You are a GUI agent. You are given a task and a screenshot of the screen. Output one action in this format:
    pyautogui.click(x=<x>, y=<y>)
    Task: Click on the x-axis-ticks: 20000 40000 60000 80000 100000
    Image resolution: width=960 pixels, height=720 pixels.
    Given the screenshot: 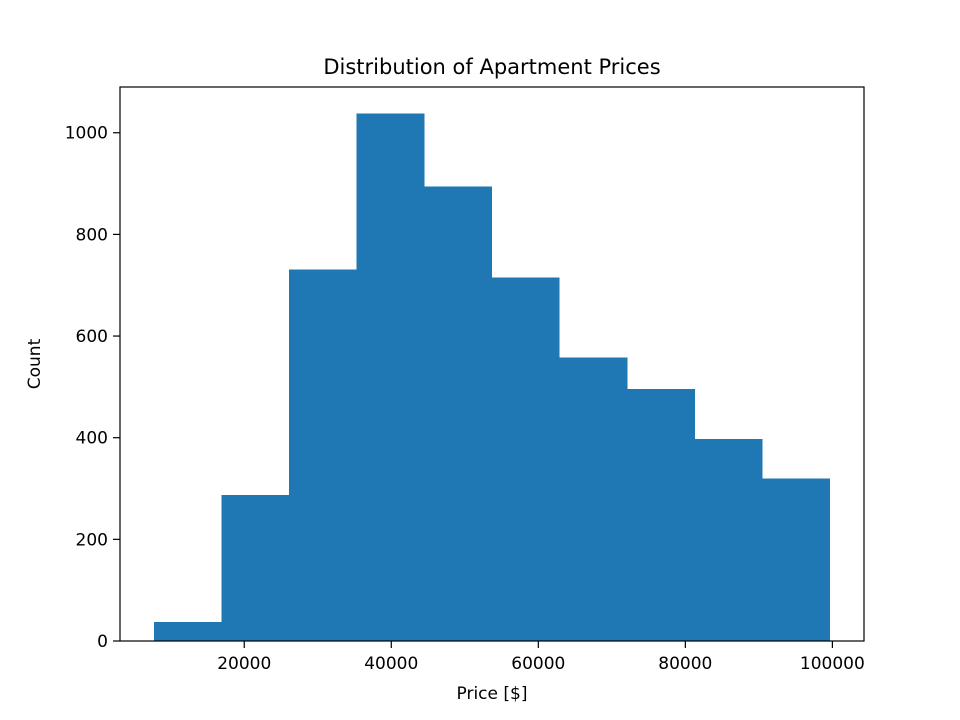 What is the action you would take?
    pyautogui.click(x=541, y=657)
    